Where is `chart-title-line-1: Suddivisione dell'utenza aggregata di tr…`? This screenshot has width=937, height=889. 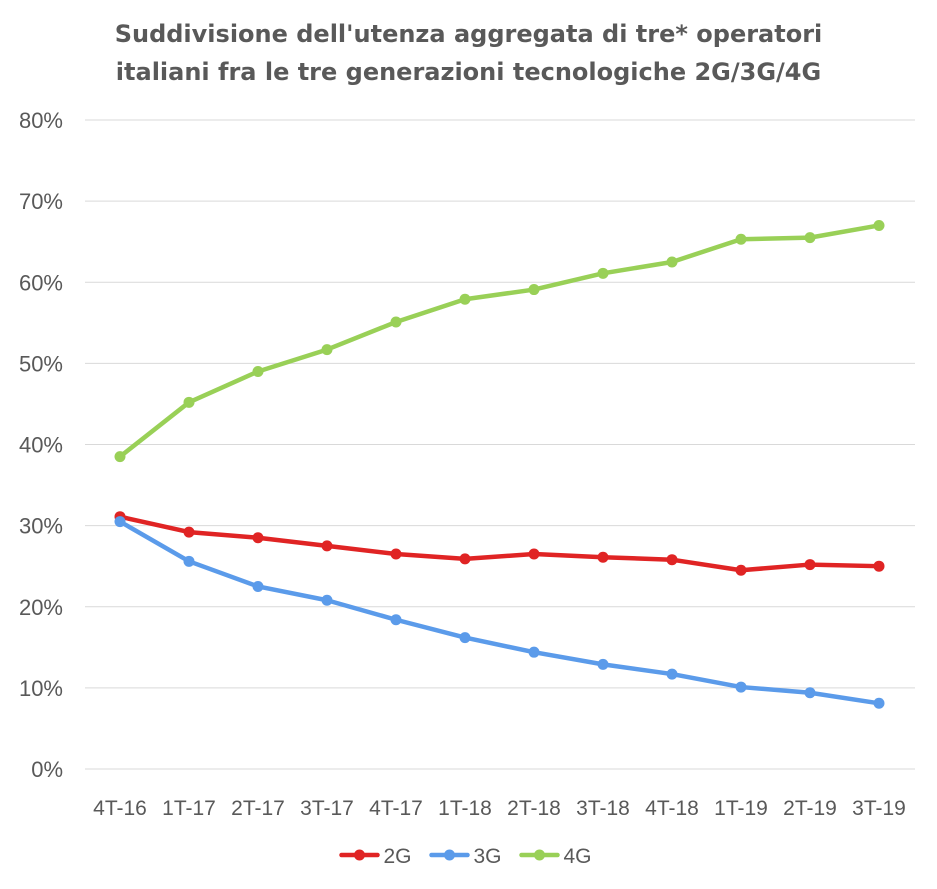 chart-title-line-1: Suddivisione dell'utenza aggregata di tr… is located at coordinates (468, 34).